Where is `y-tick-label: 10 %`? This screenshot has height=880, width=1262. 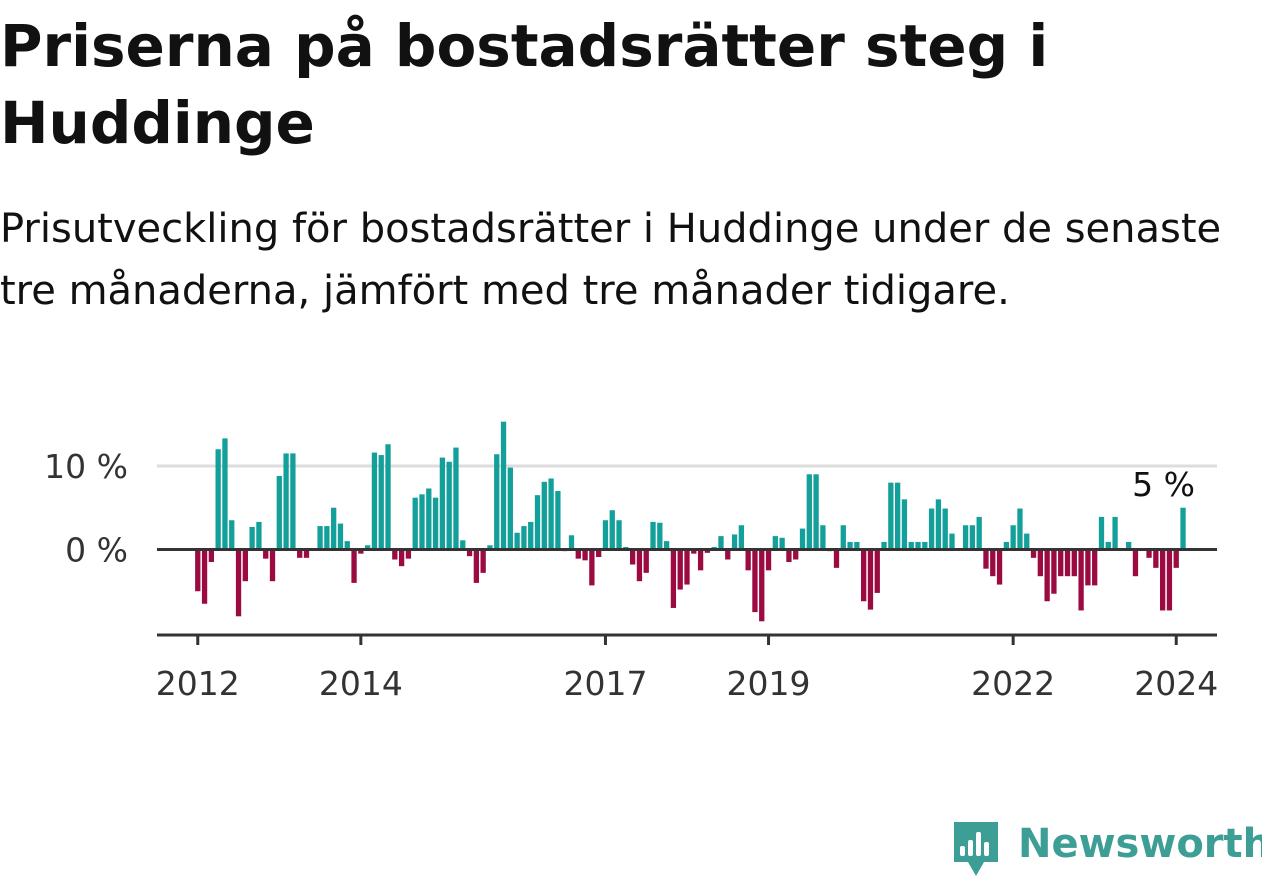
y-tick-label: 10 % is located at coordinates (86, 466).